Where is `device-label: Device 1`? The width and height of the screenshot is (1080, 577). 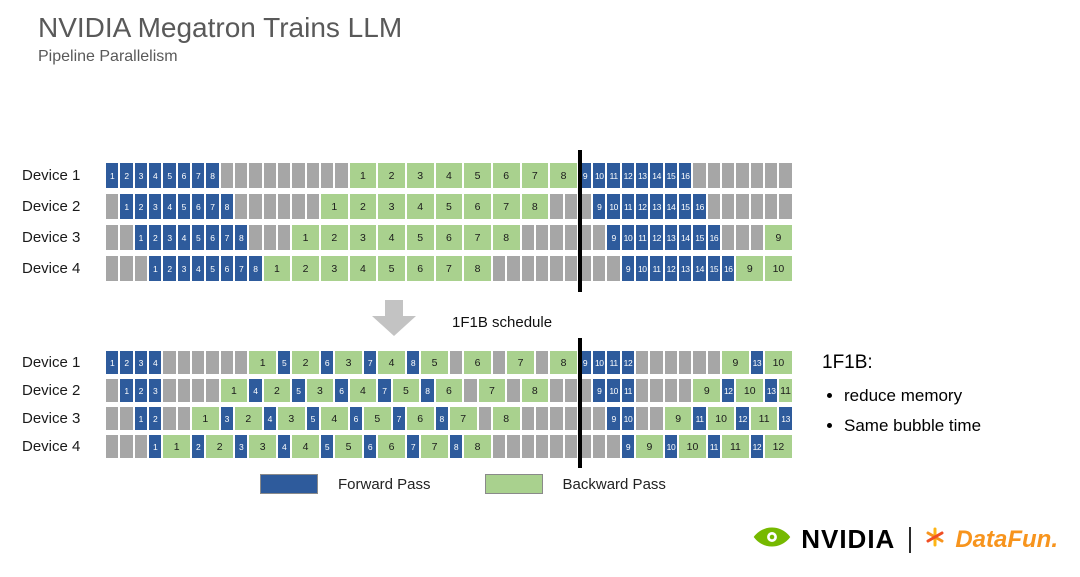 device-label: Device 1 is located at coordinates (51, 362).